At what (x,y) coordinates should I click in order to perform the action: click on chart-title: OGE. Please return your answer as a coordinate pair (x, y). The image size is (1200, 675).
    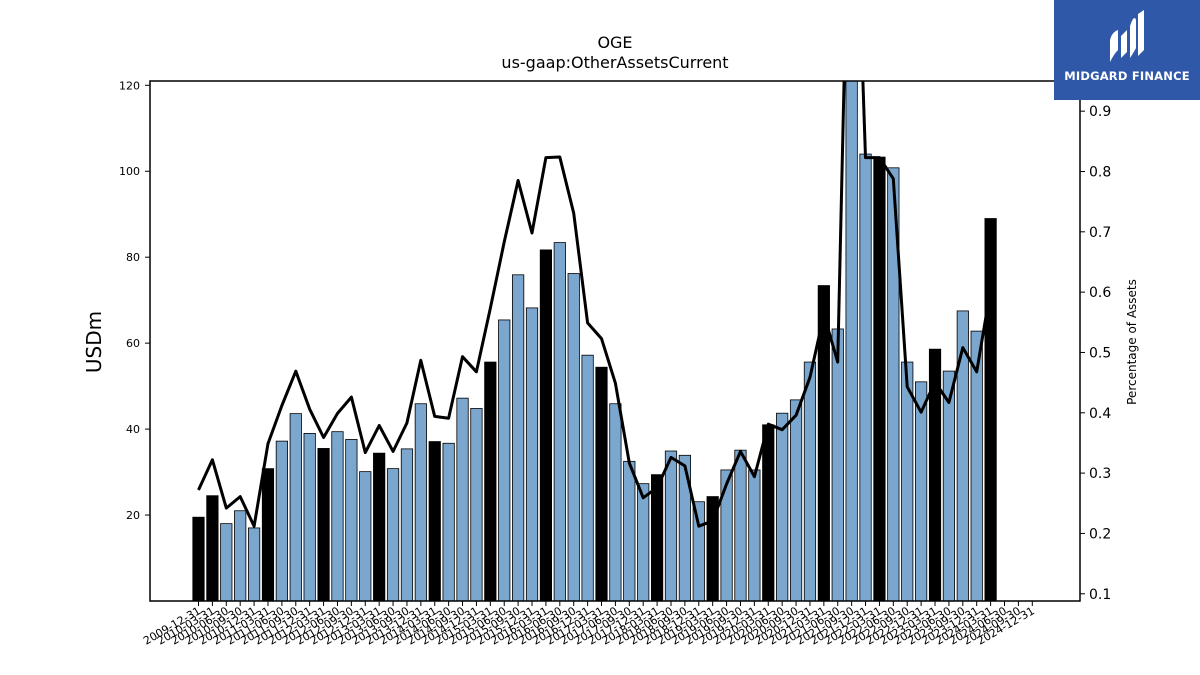
    Looking at the image, I should click on (614, 42).